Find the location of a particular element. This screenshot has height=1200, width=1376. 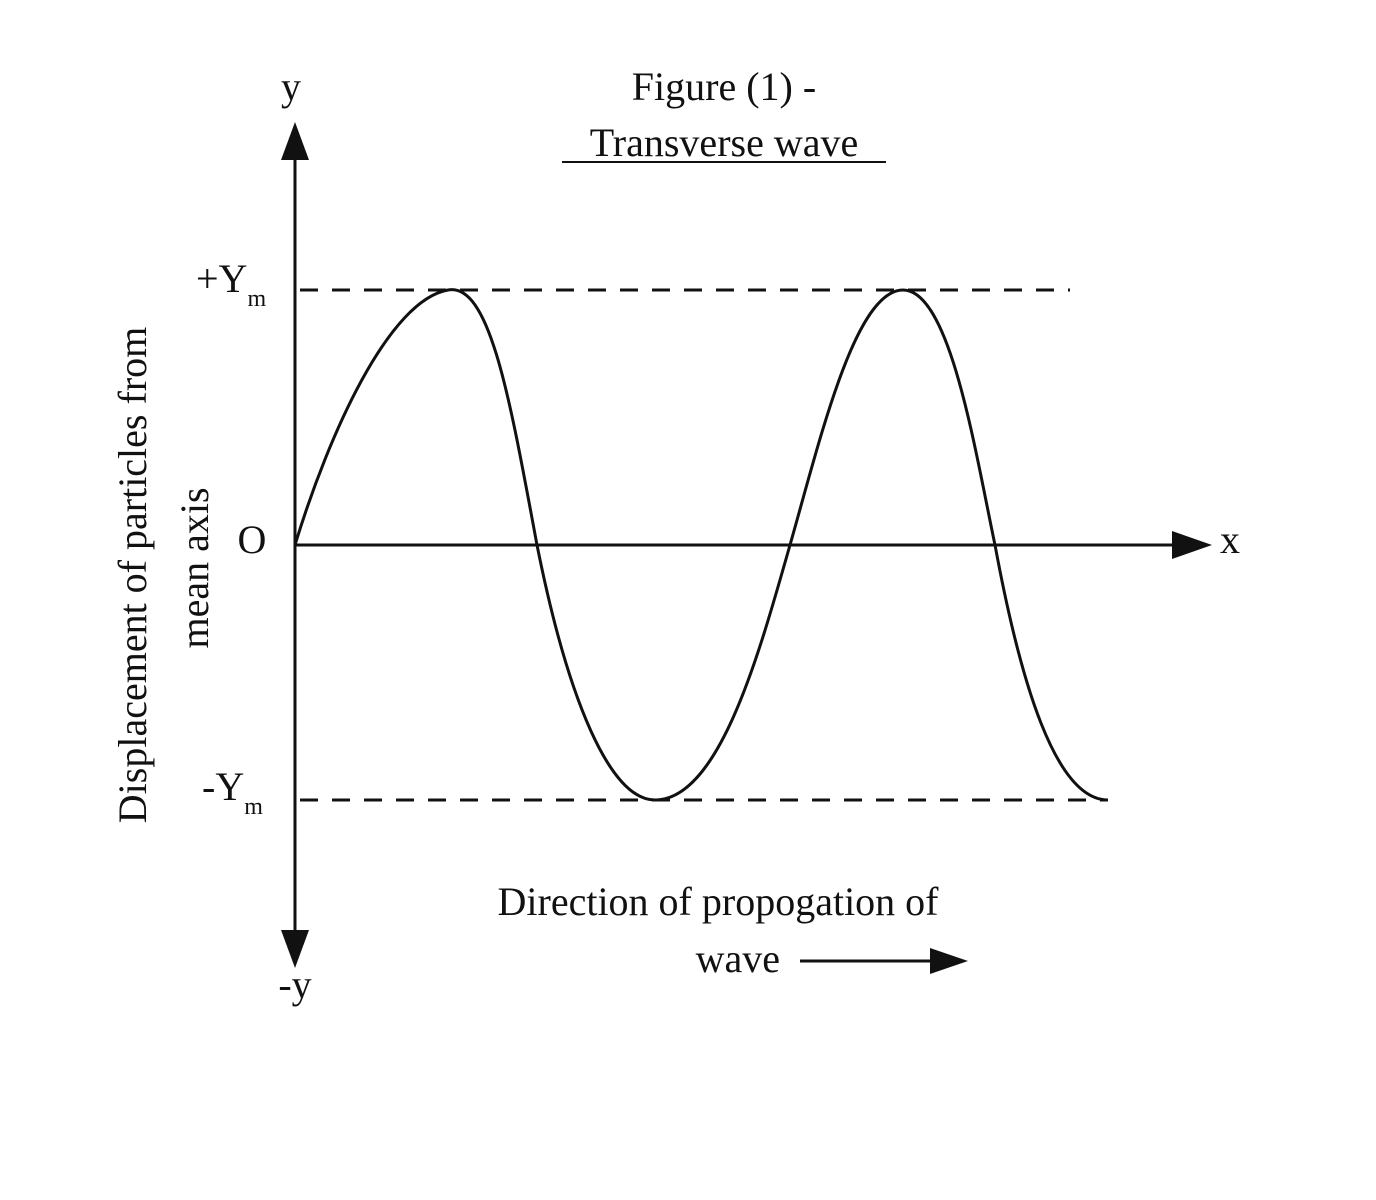

y-axis-up-arrowhead is located at coordinates (295, 141).